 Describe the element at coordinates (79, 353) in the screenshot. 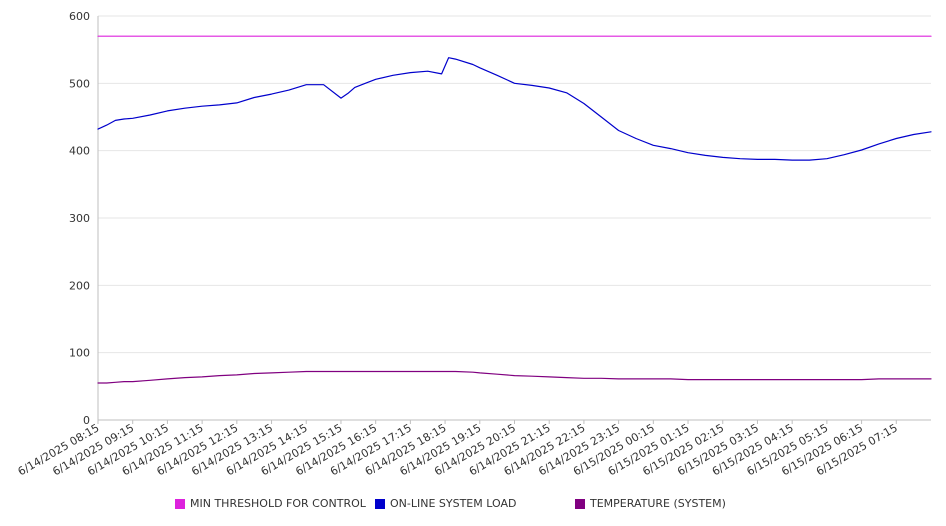

I see `y-tick-label: 100` at that location.